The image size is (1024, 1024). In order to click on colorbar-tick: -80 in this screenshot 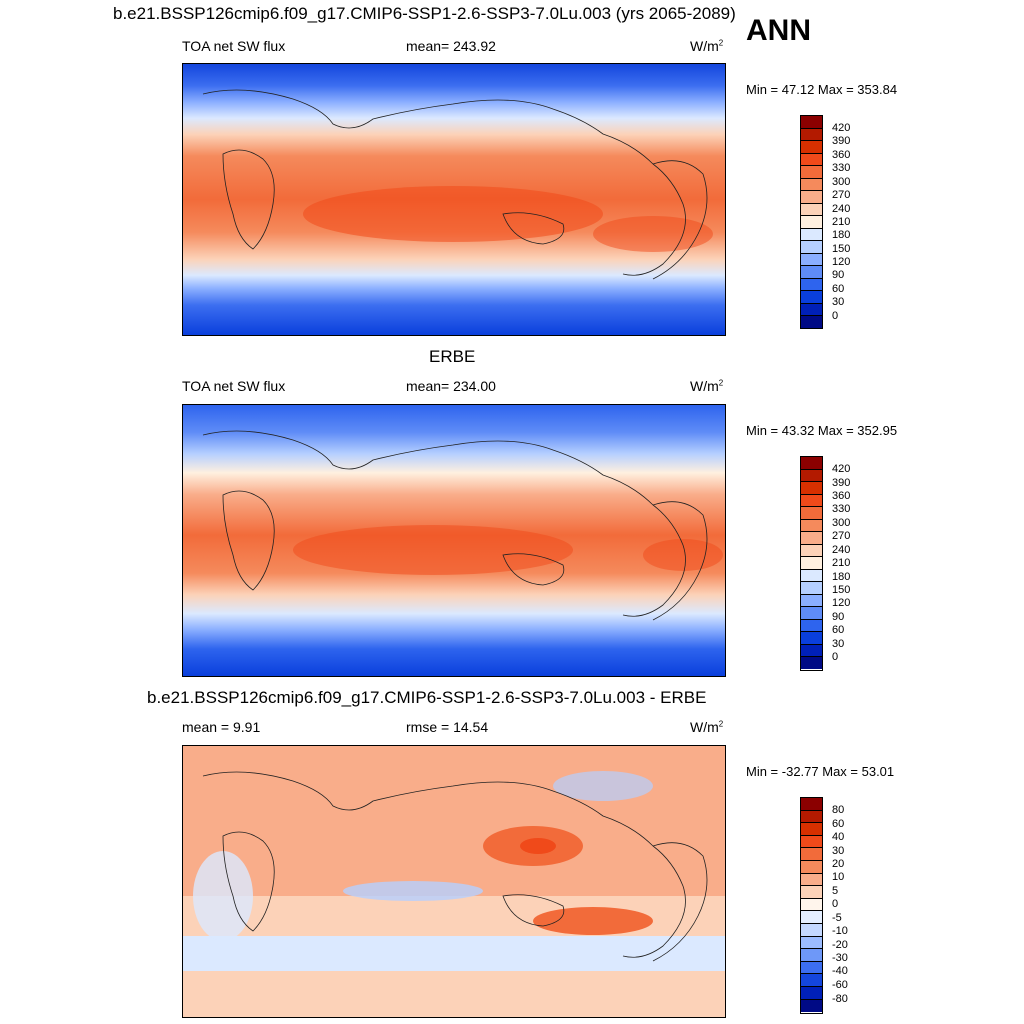, I will do `click(840, 999)`.